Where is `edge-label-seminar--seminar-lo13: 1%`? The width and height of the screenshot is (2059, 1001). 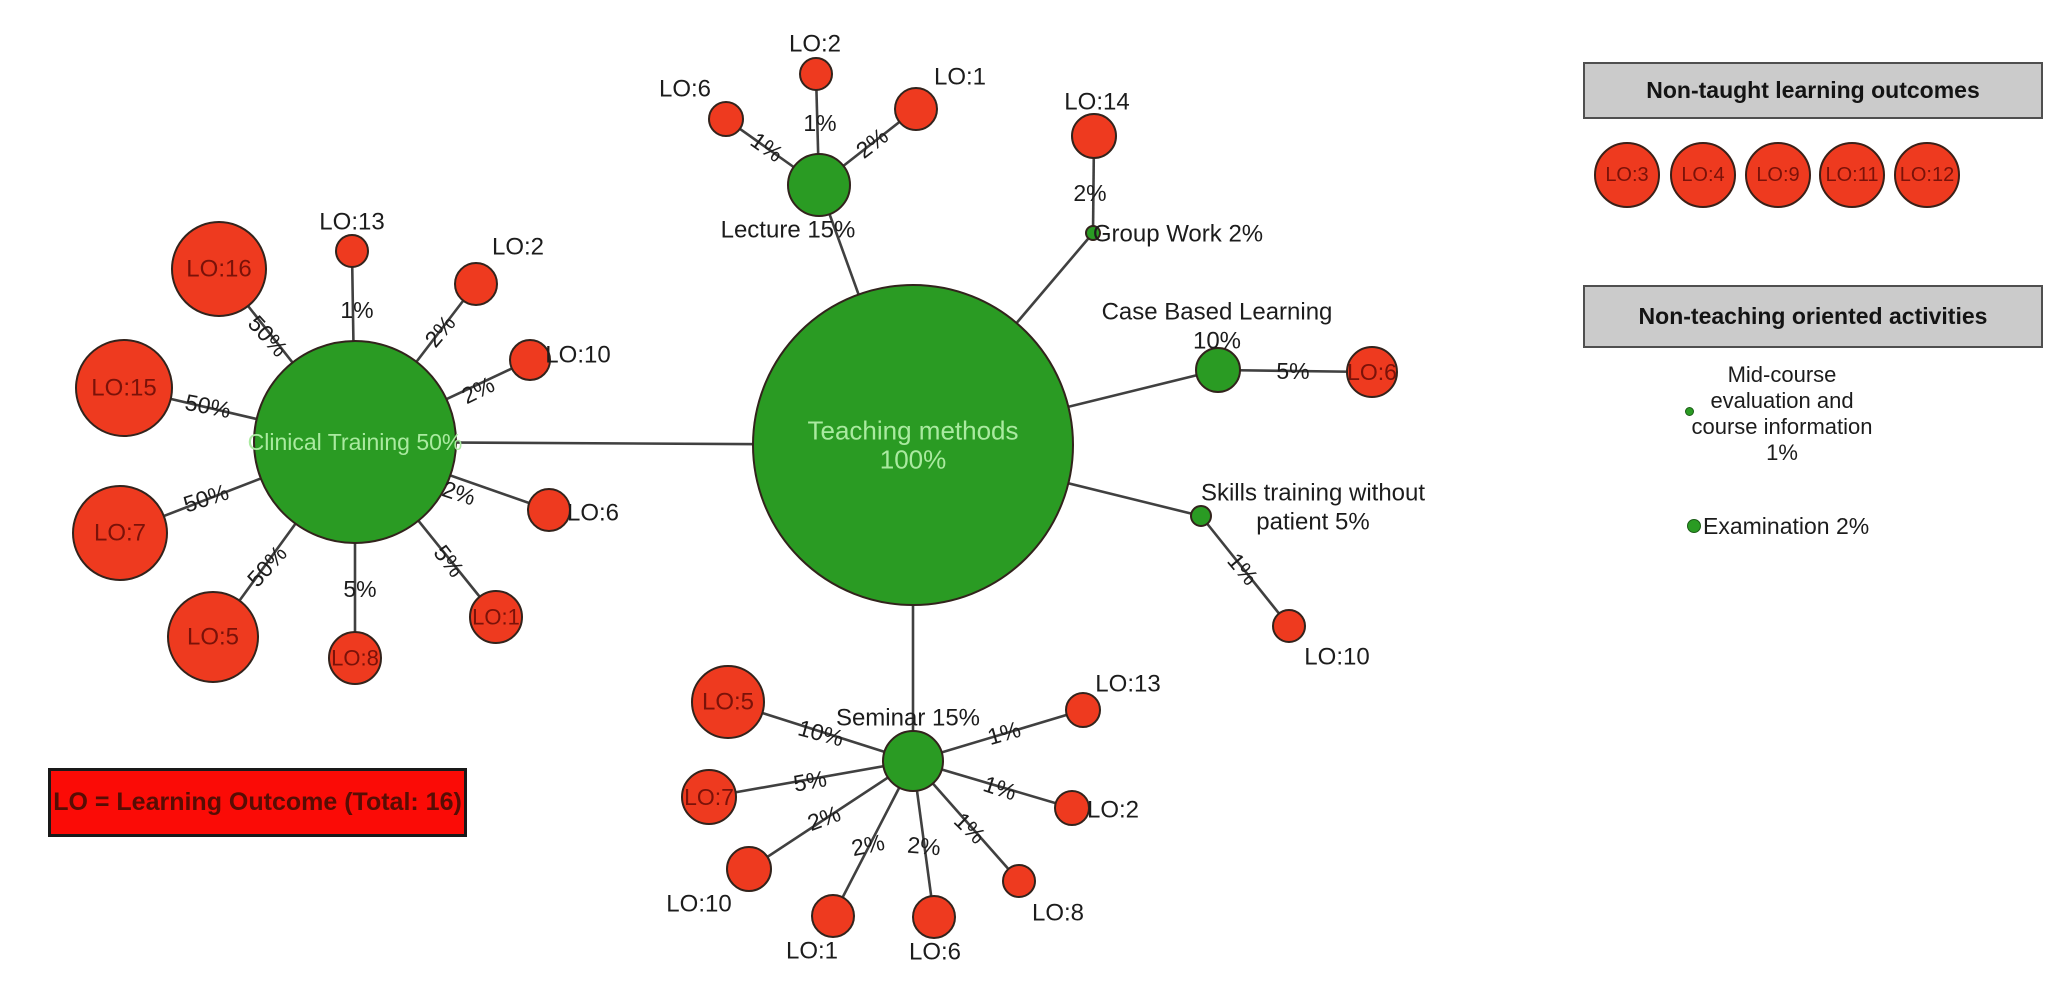 edge-label-seminar--seminar-lo13: 1% is located at coordinates (1003, 733).